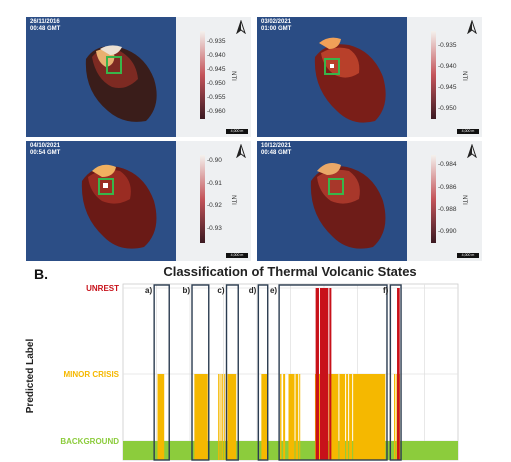  I want to click on panel-label-b: B., so click(41, 274).